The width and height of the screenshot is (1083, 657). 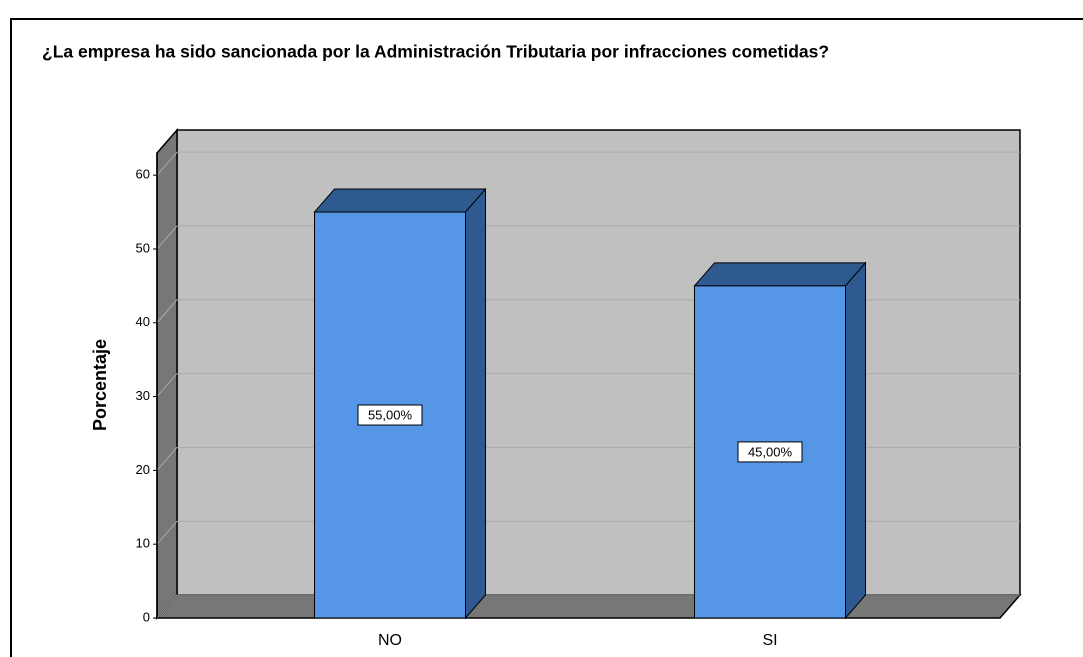 I want to click on y-axis-label: Porcentaje, so click(x=100, y=385).